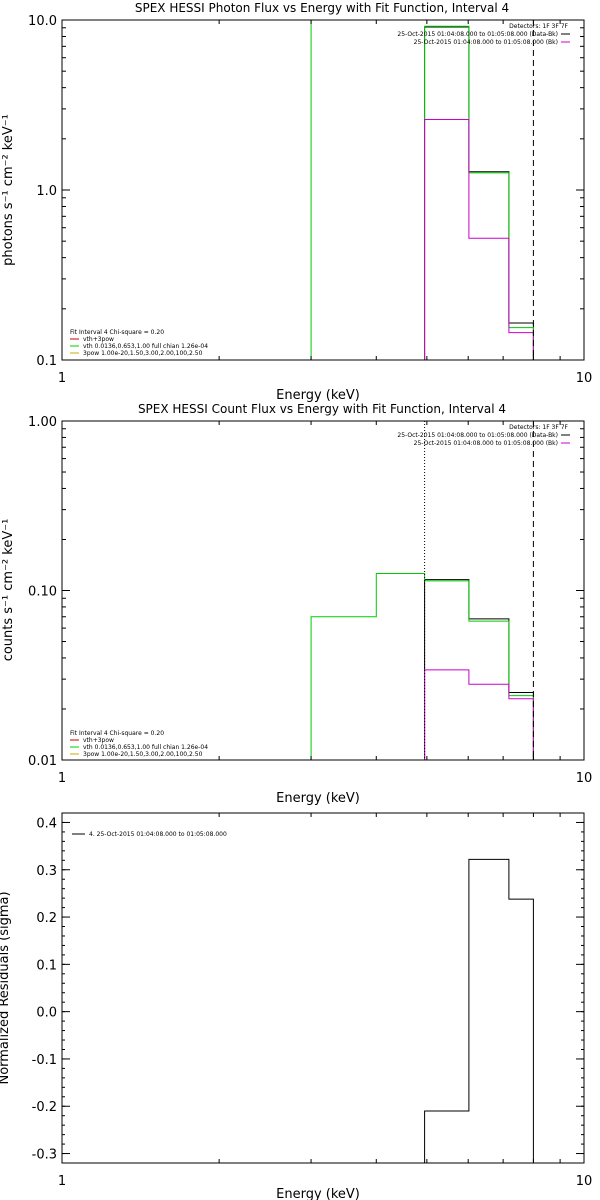 The image size is (600, 1200). What do you see at coordinates (479, 714) in the screenshot?
I see `count-series-2-line` at bounding box center [479, 714].